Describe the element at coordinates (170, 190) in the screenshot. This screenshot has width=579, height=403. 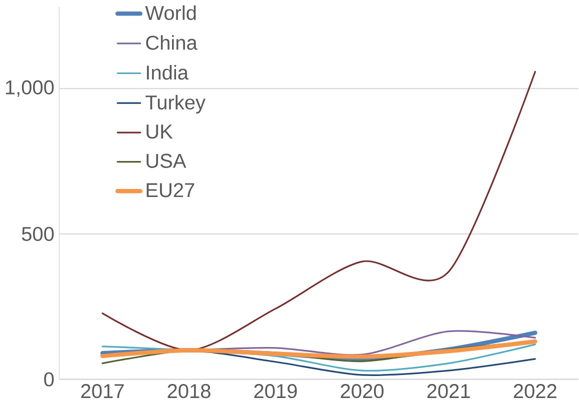
I see `legend-label: EU27` at that location.